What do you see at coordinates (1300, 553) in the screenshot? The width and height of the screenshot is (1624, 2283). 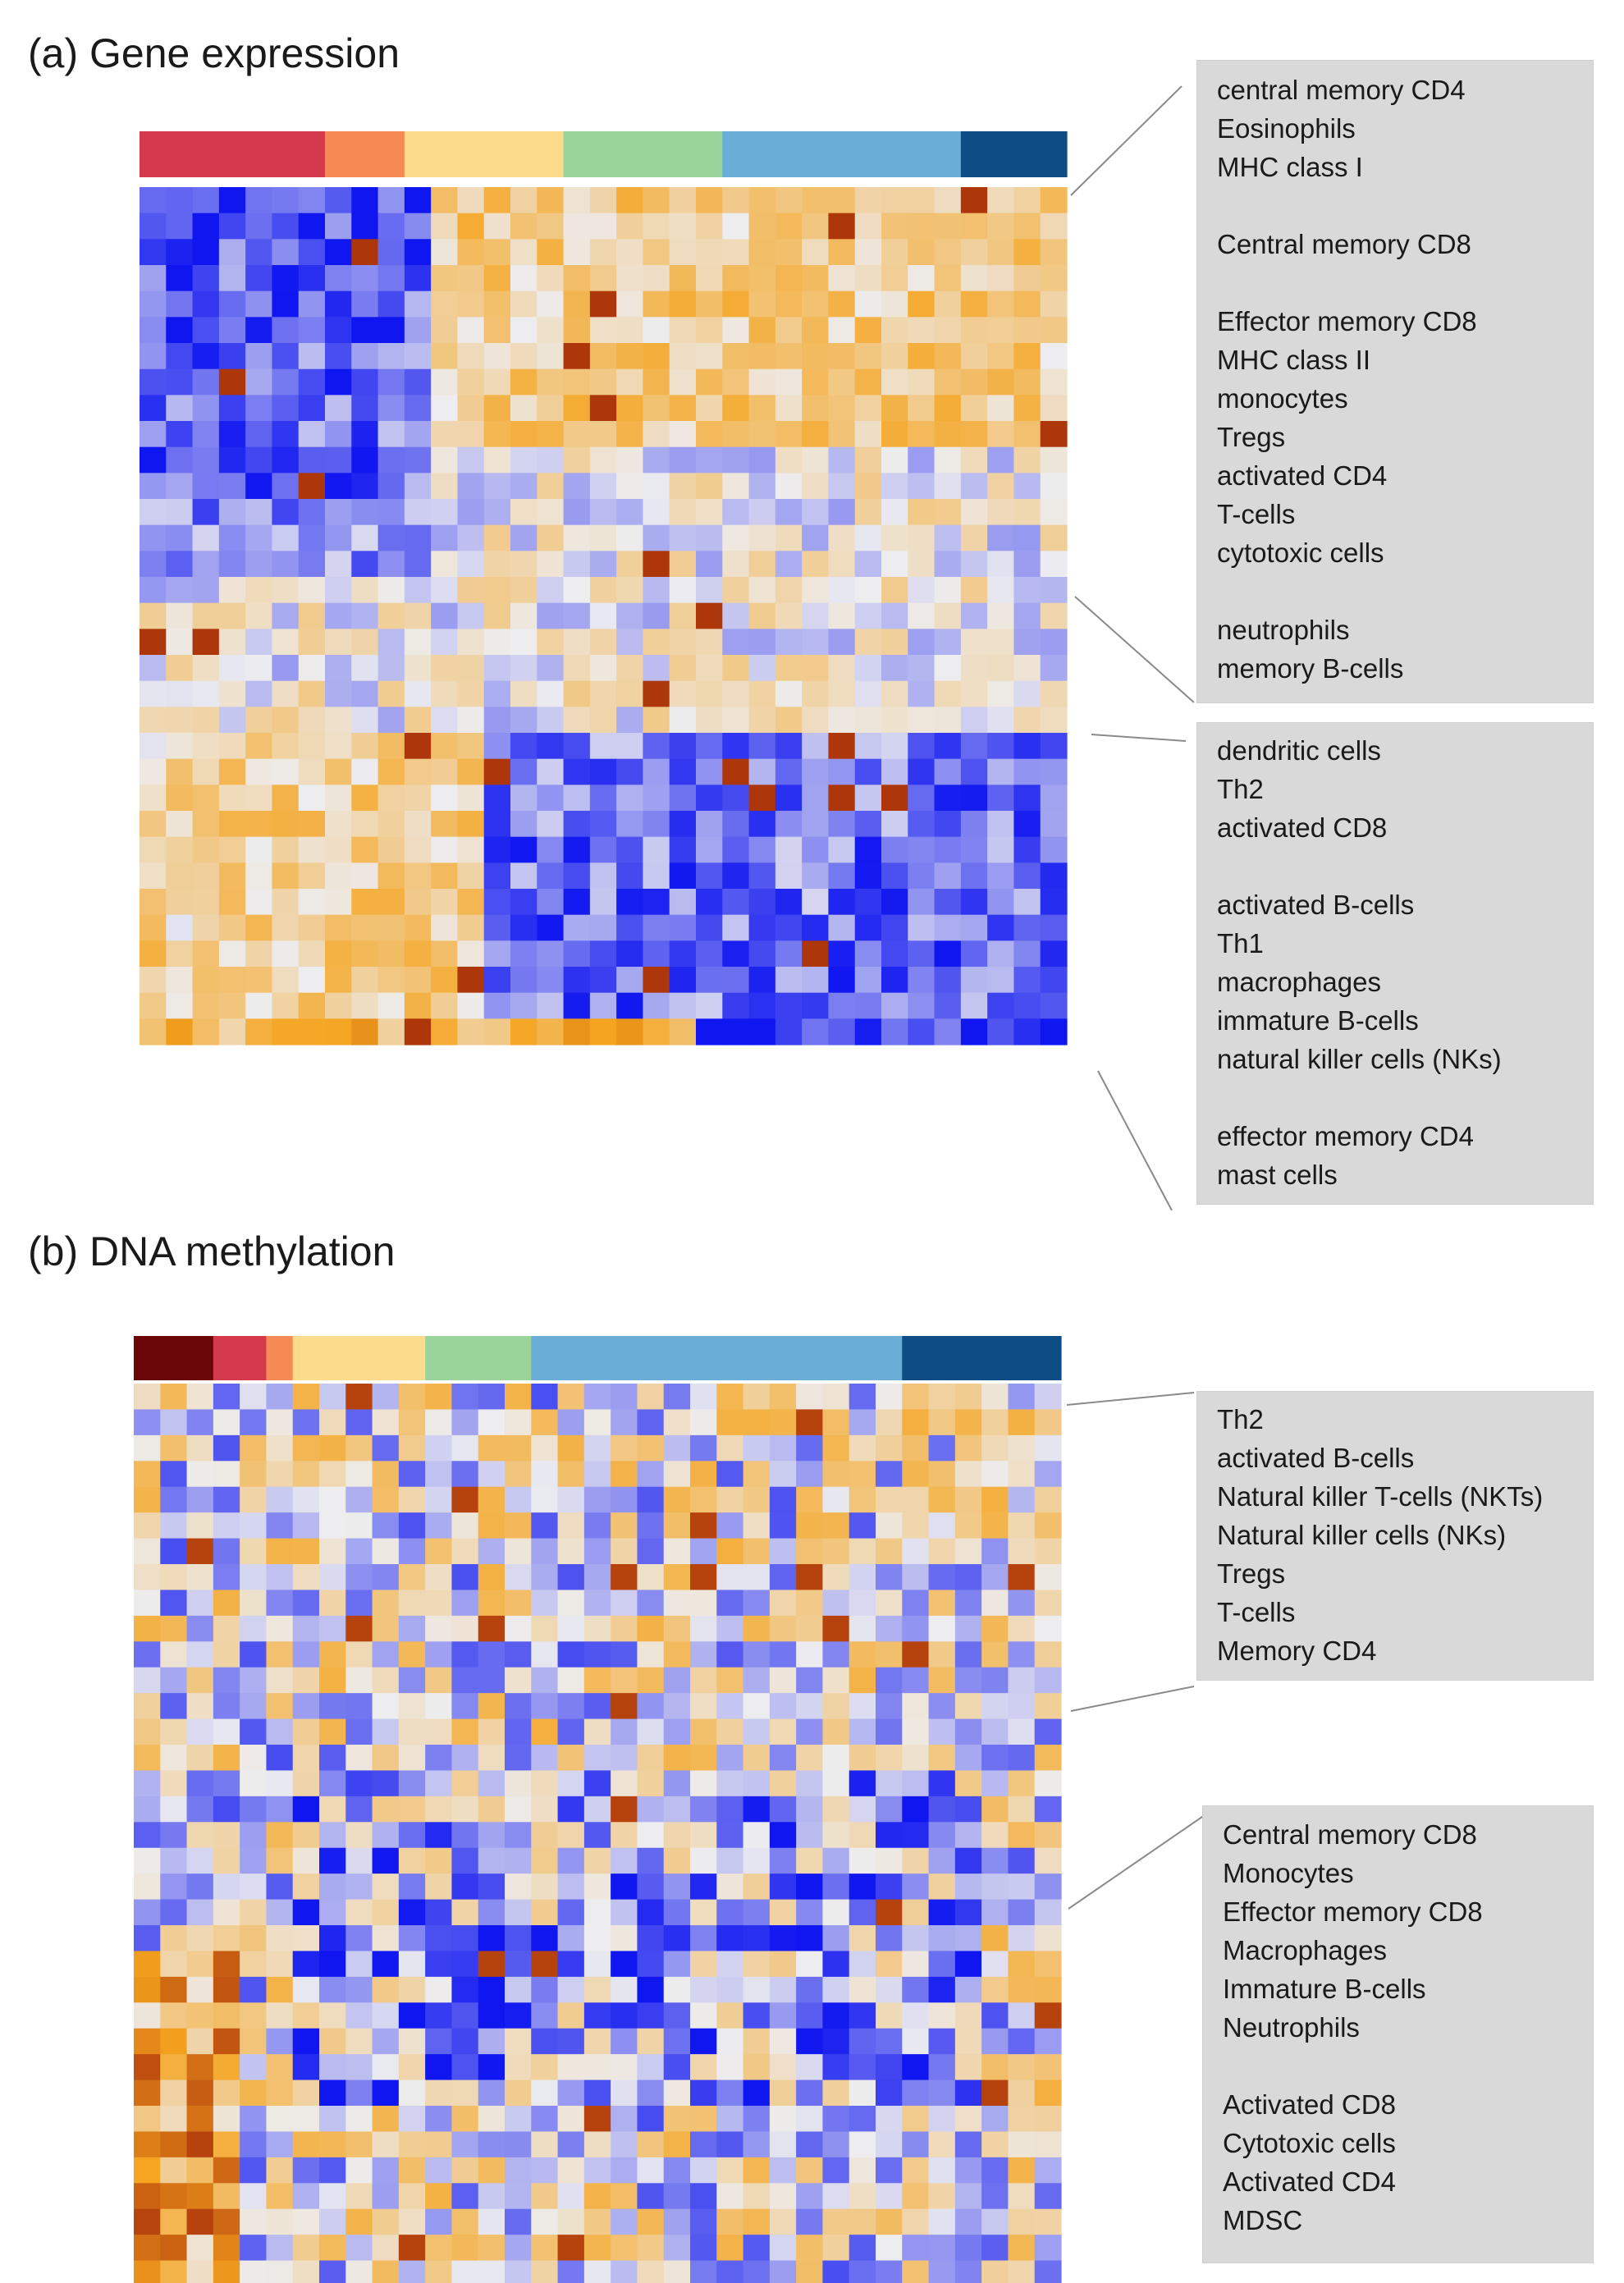 I see `cell-type-label: cytotoxic cells` at bounding box center [1300, 553].